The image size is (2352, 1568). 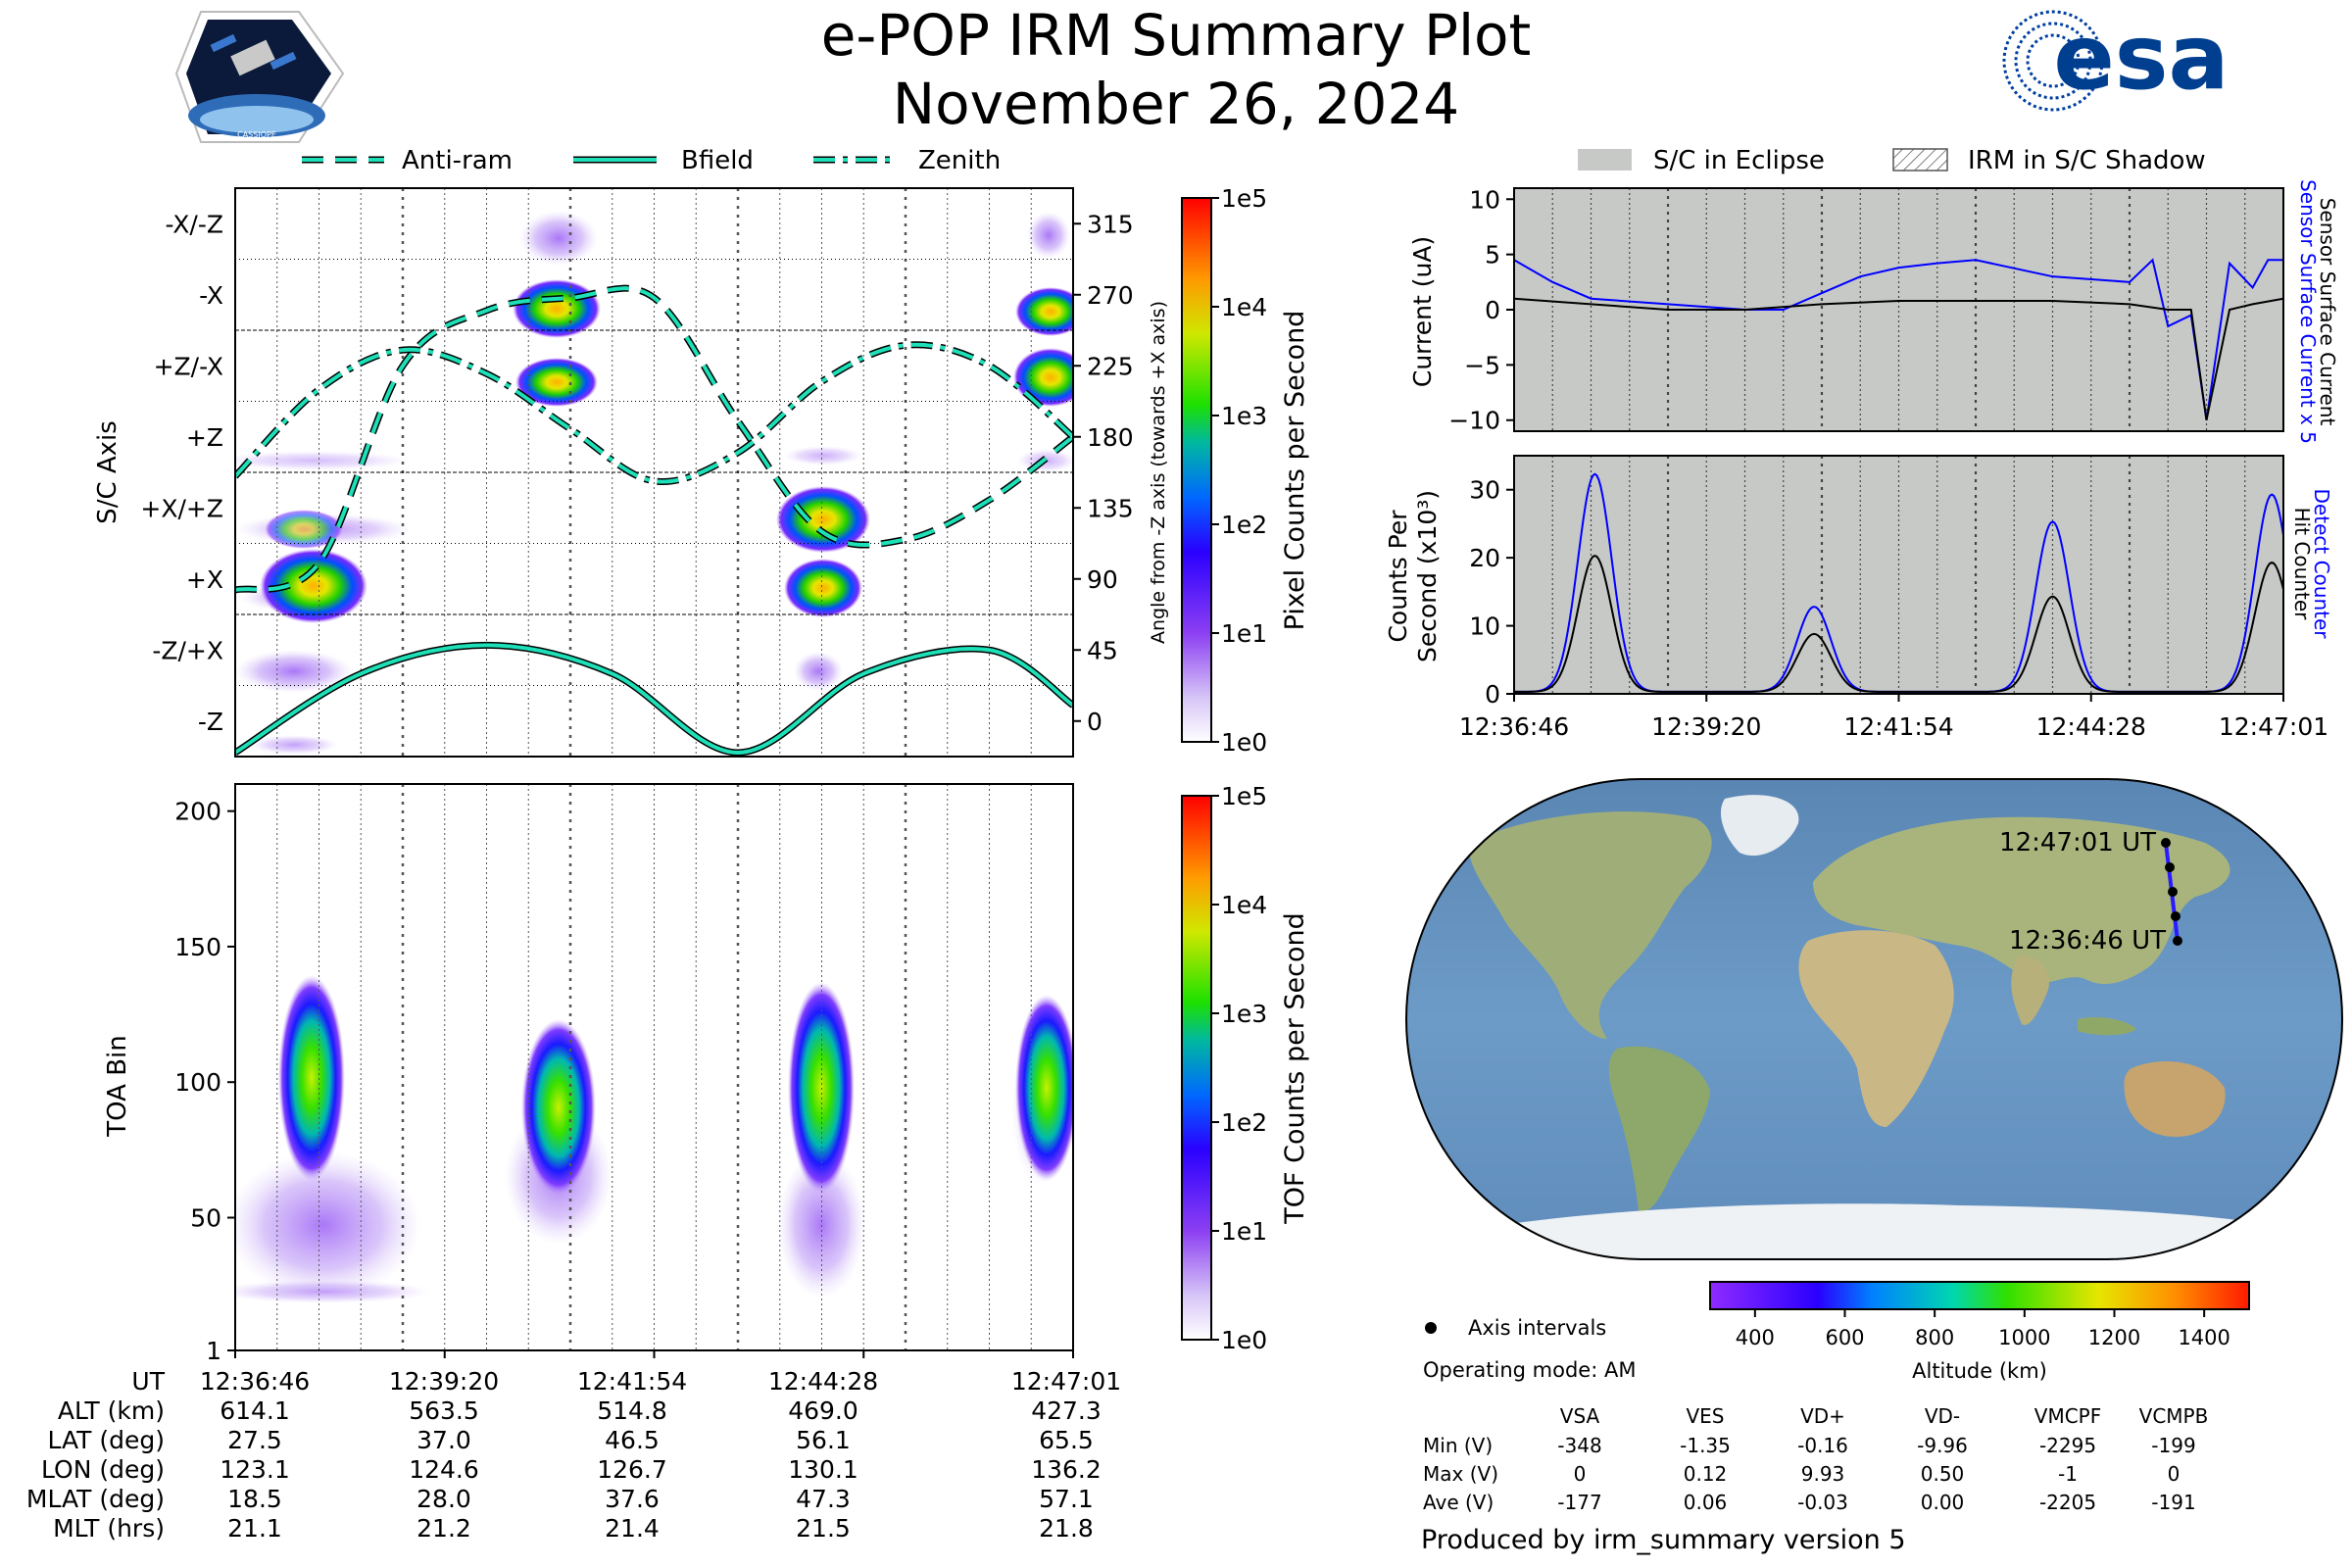 What do you see at coordinates (204, 1081) in the screenshot?
I see `toa-yticks: 200 150 100 50 1` at bounding box center [204, 1081].